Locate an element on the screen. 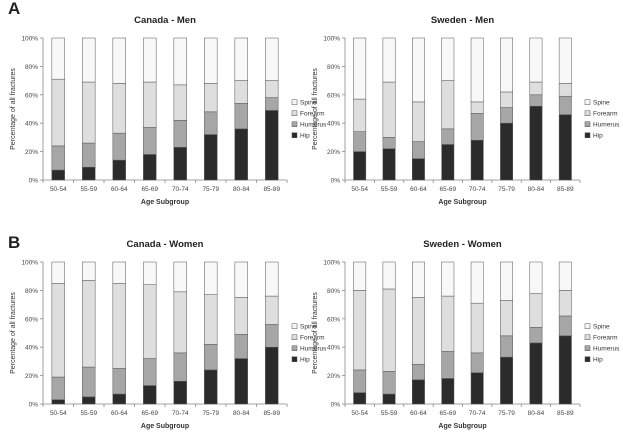 Image resolution: width=623 pixels, height=438 pixels. chart-title: Sweden - Women is located at coordinates (462, 244).